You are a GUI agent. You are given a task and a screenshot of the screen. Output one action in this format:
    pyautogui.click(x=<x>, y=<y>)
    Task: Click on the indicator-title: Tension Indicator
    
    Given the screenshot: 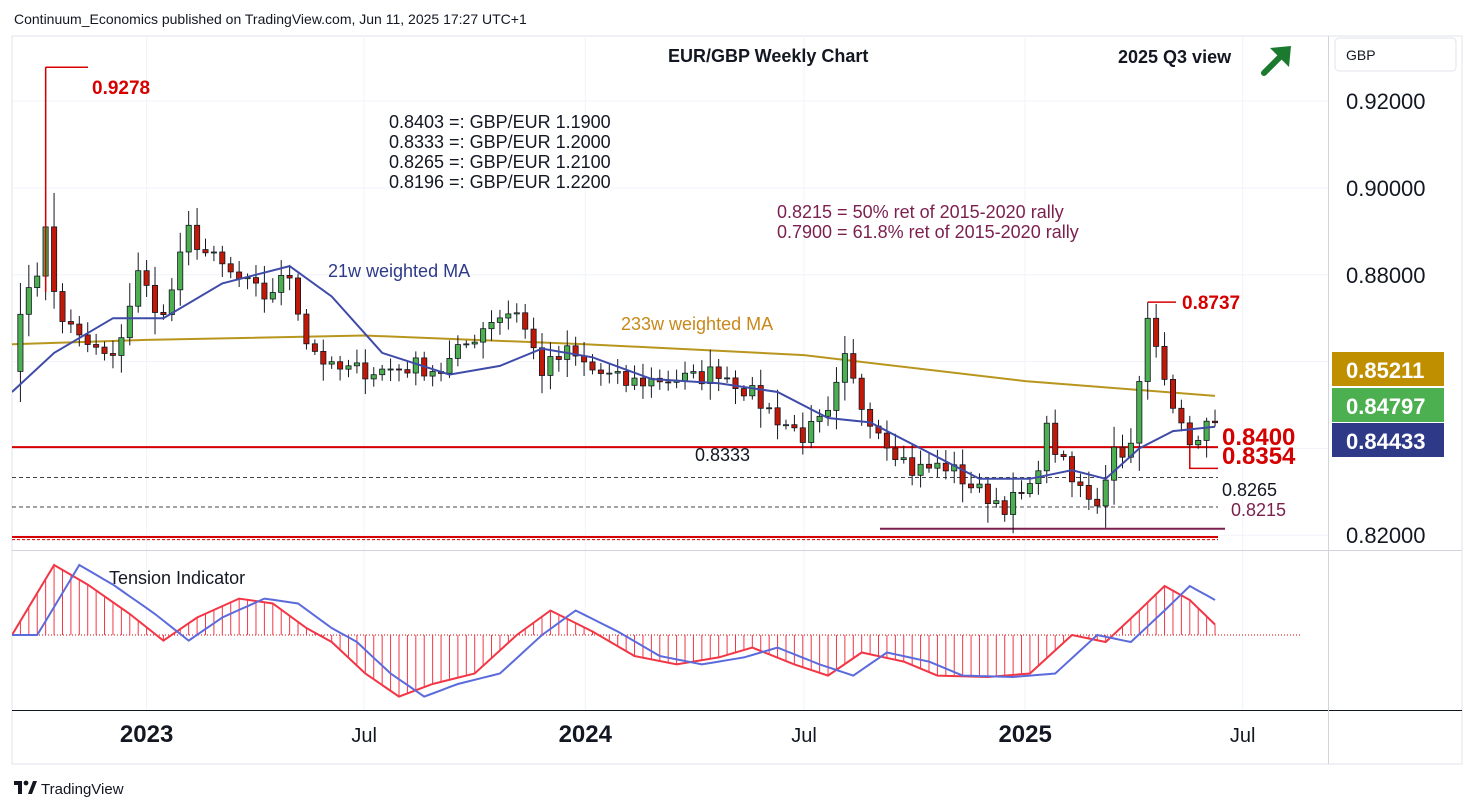 What is the action you would take?
    pyautogui.click(x=177, y=578)
    